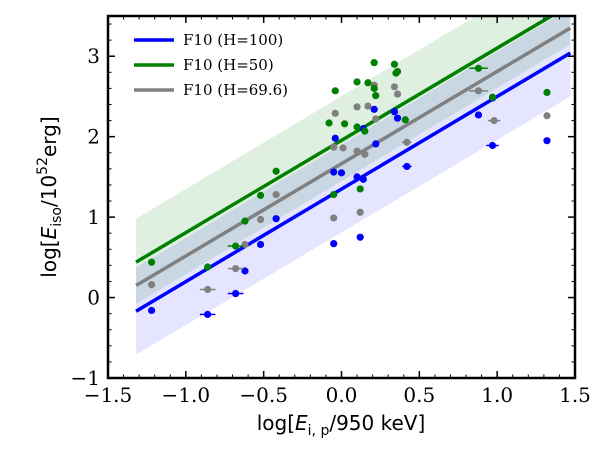 The width and height of the screenshot is (600, 450). What do you see at coordinates (235, 90) in the screenshot?
I see `legend-label: F10 (H=69.6)` at bounding box center [235, 90].